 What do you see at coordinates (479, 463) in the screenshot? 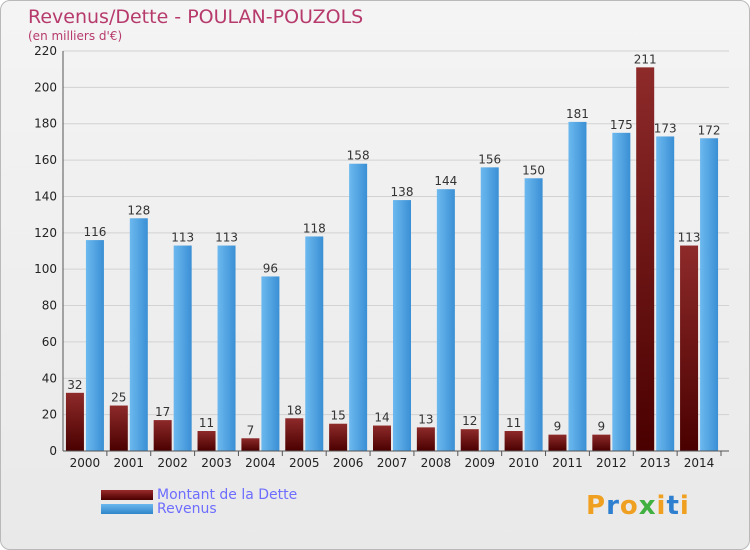
I see `x-tick-label: 2009` at bounding box center [479, 463].